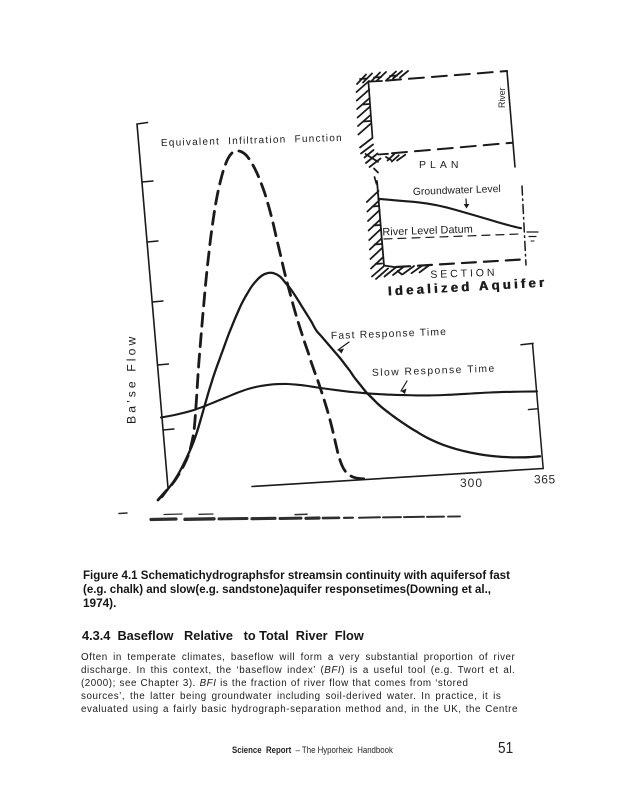  What do you see at coordinates (427, 230) in the screenshot?
I see `svg-text: River Level Datum` at bounding box center [427, 230].